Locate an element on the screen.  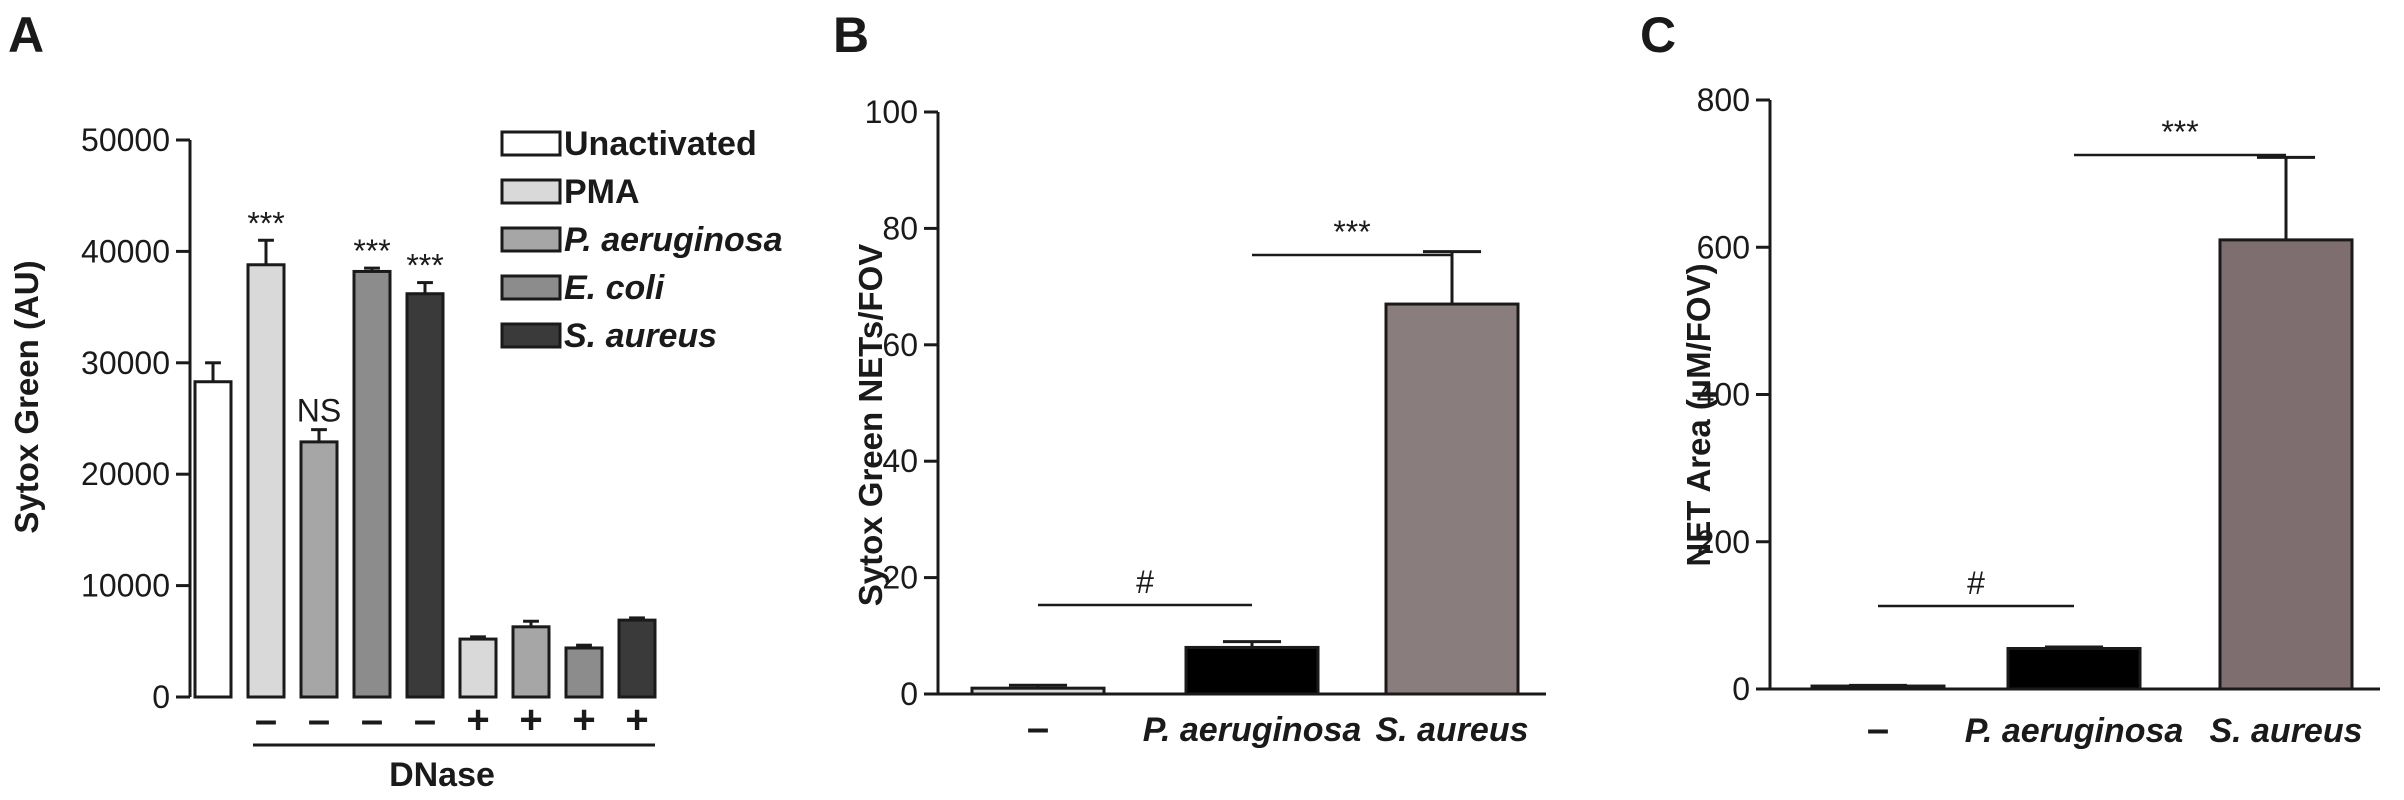
panel-a-legend-label: E. coli is located at coordinates (615, 288).